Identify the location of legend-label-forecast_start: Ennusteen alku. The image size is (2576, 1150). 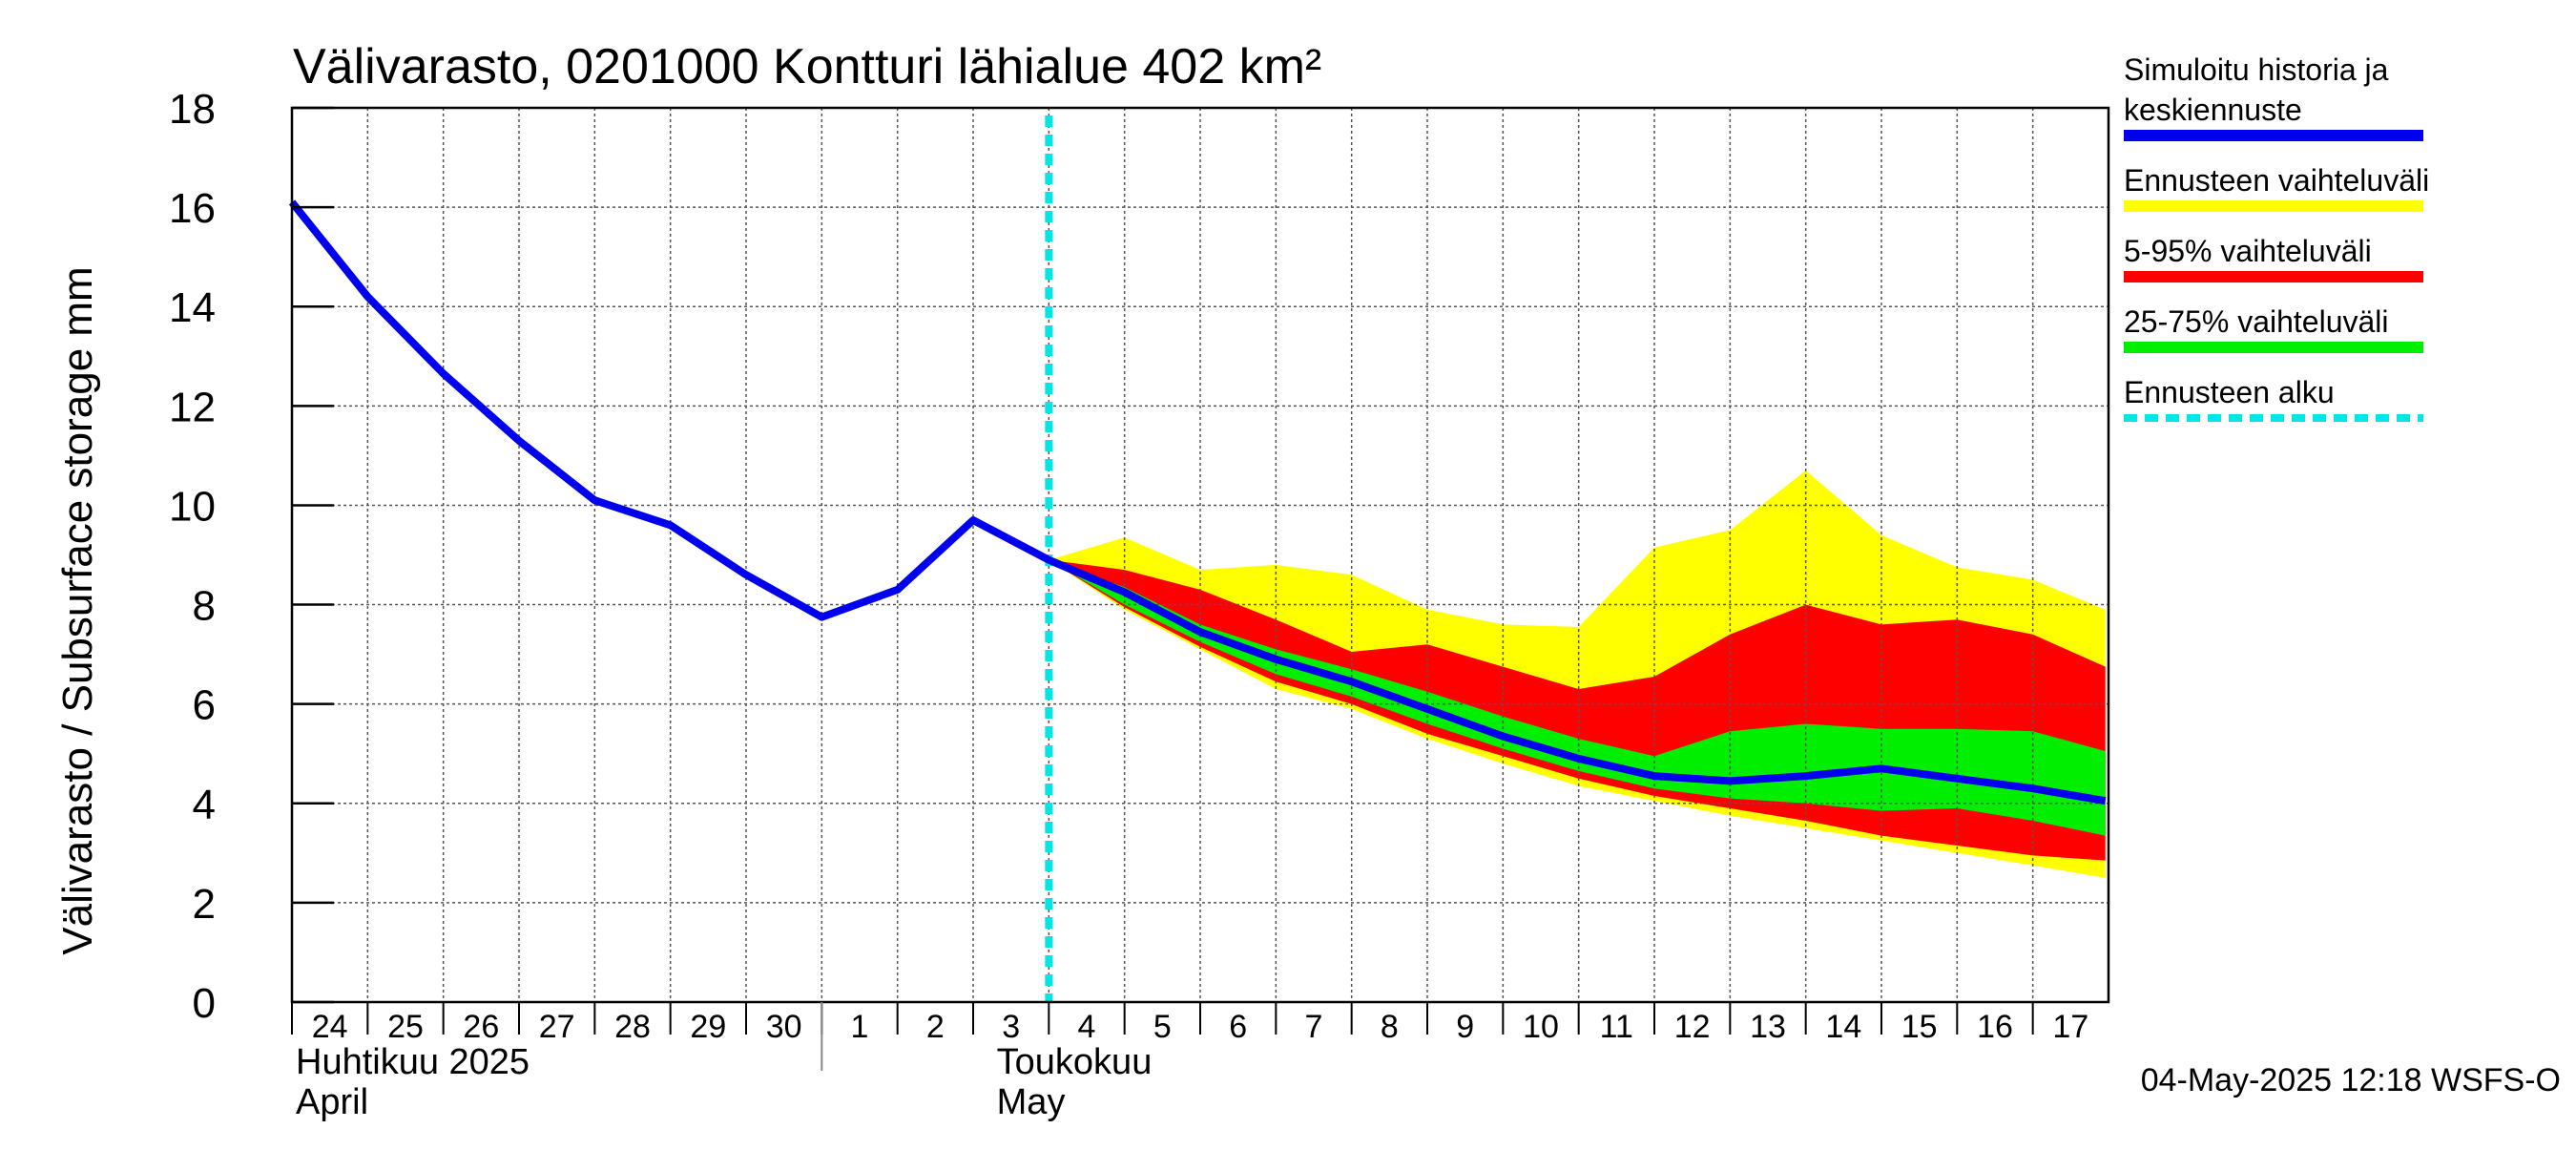
(2229, 392).